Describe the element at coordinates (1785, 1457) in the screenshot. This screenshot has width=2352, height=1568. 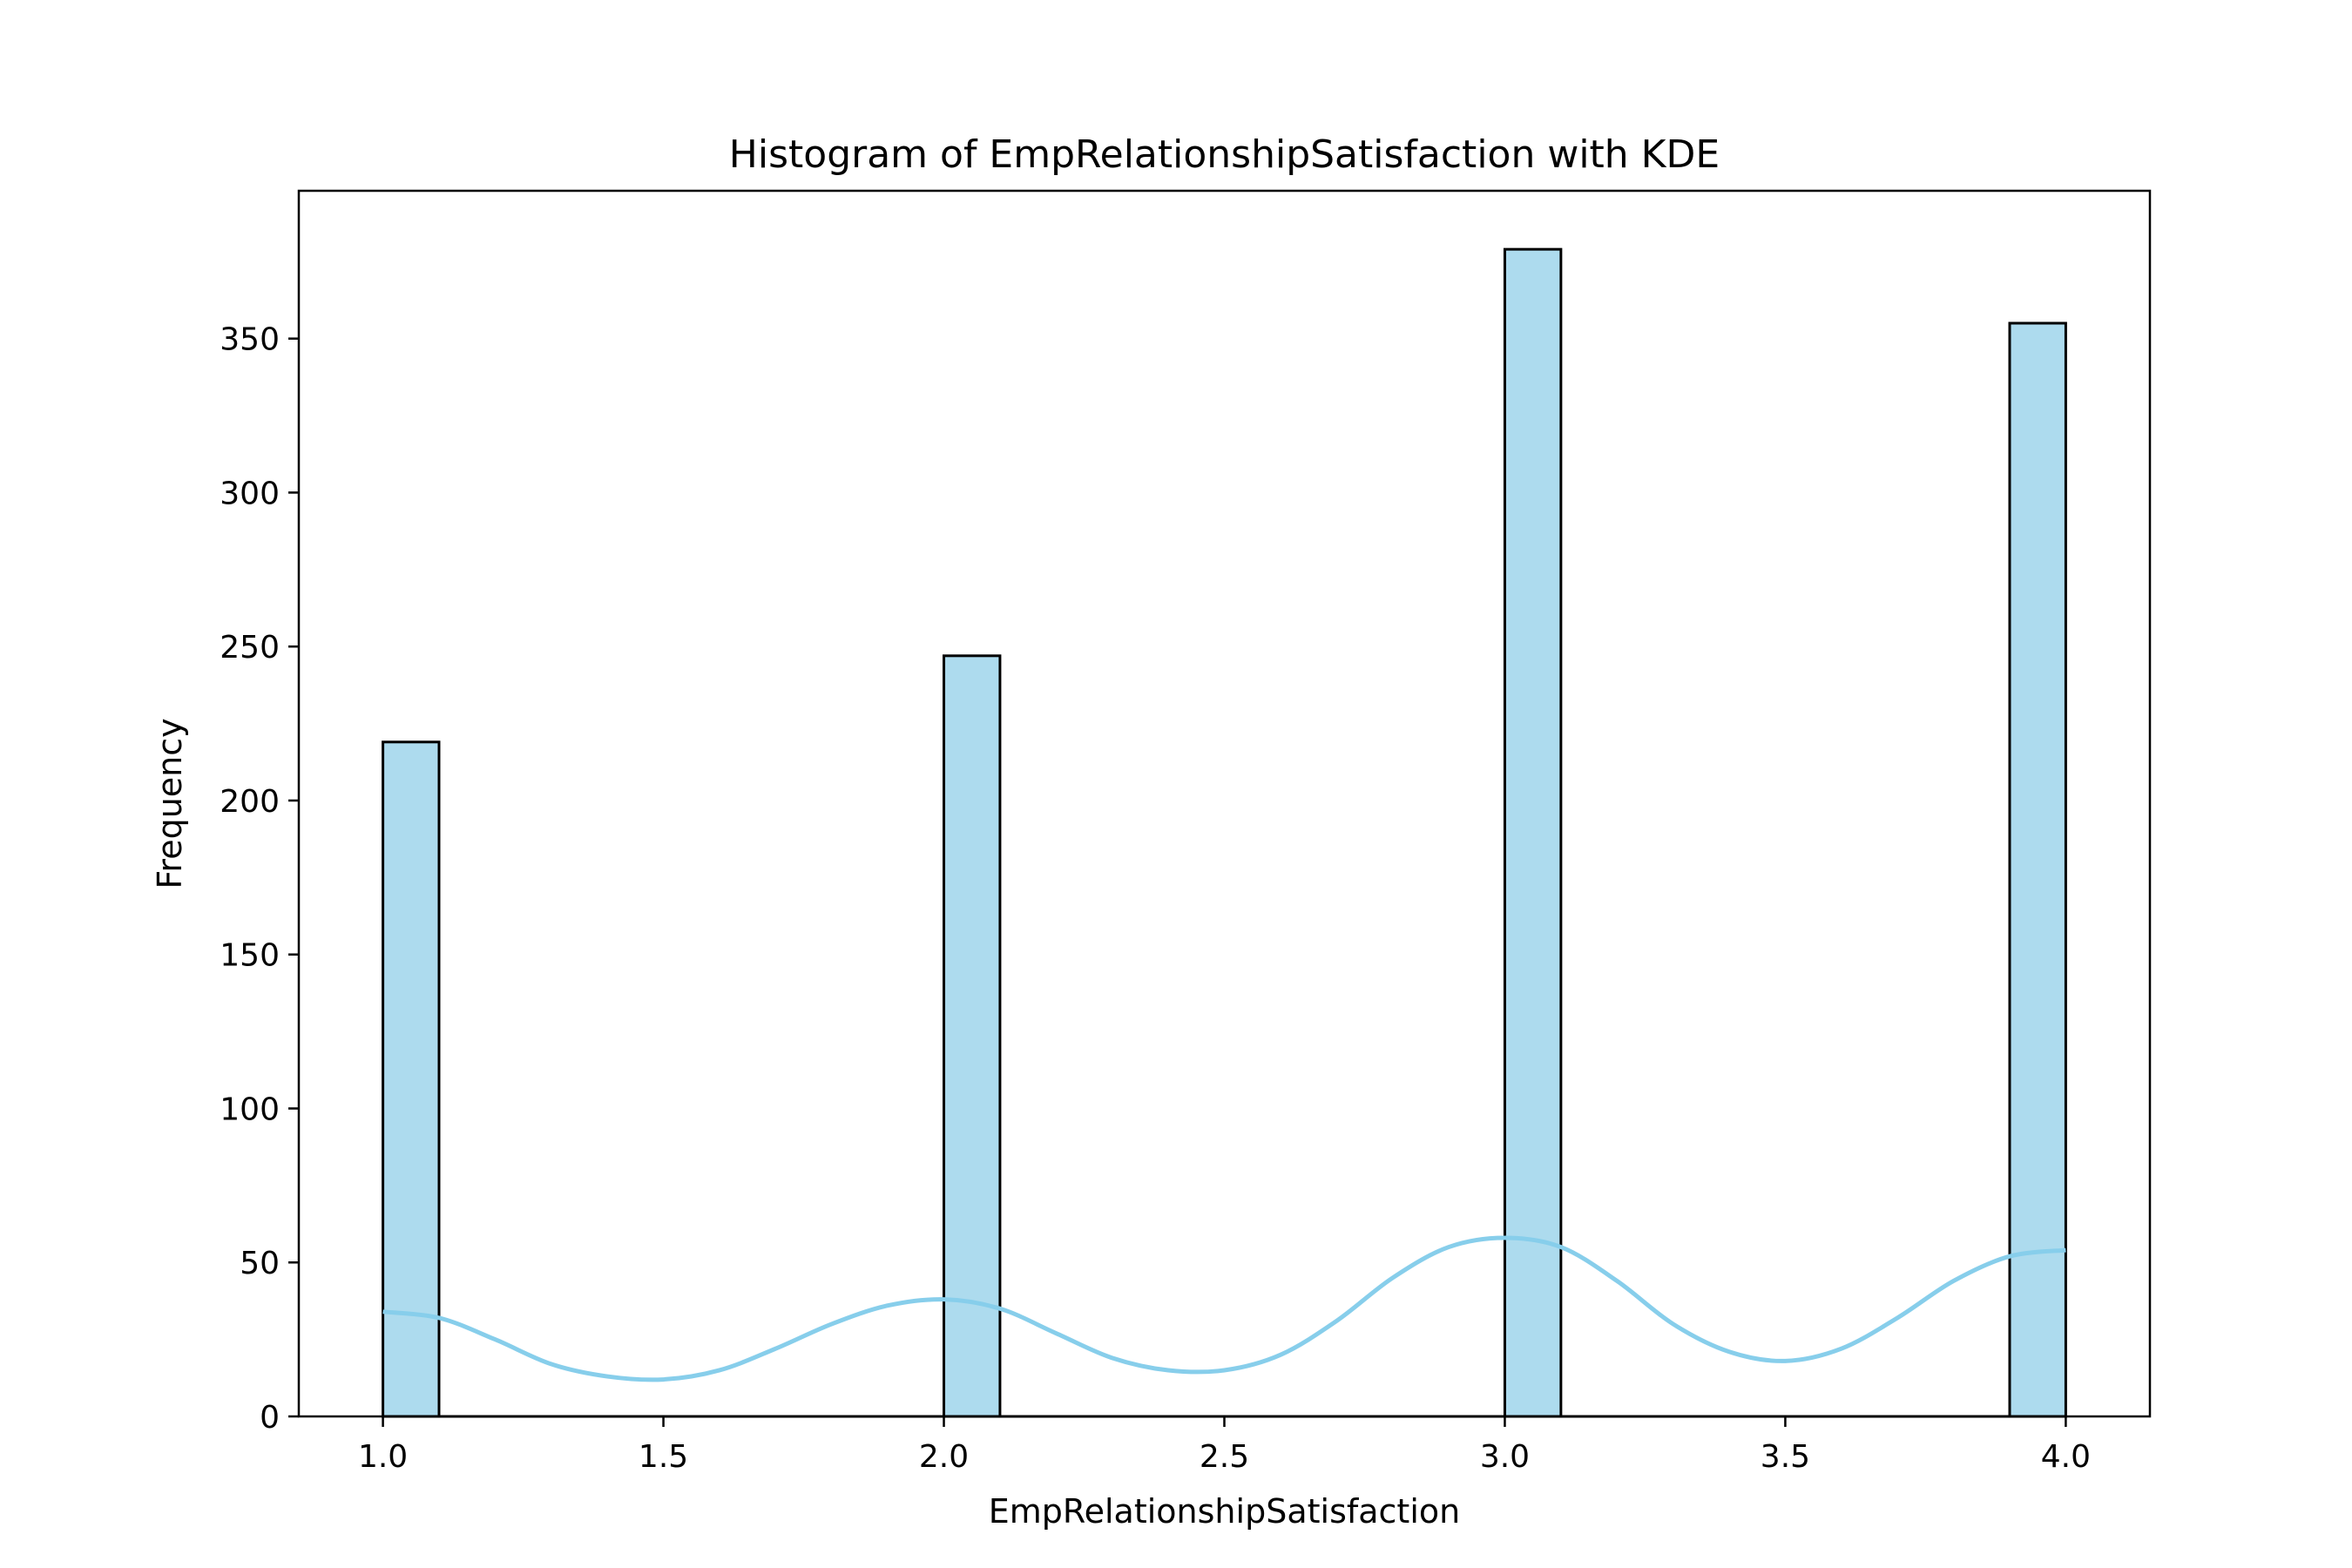
I see `x-tick-label: 3.5` at that location.